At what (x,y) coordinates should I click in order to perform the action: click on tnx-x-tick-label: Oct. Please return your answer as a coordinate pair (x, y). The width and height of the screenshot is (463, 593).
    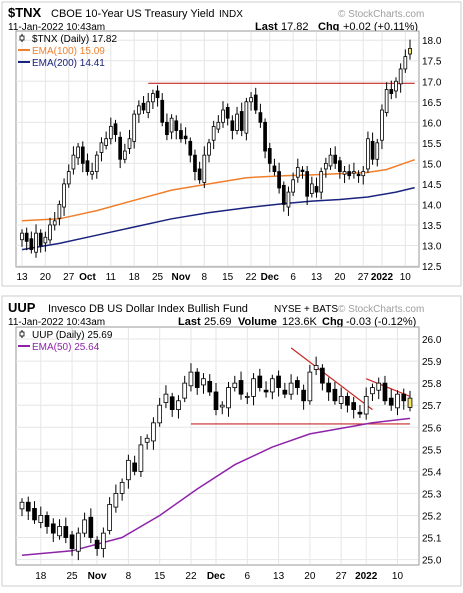
    Looking at the image, I should click on (87, 277).